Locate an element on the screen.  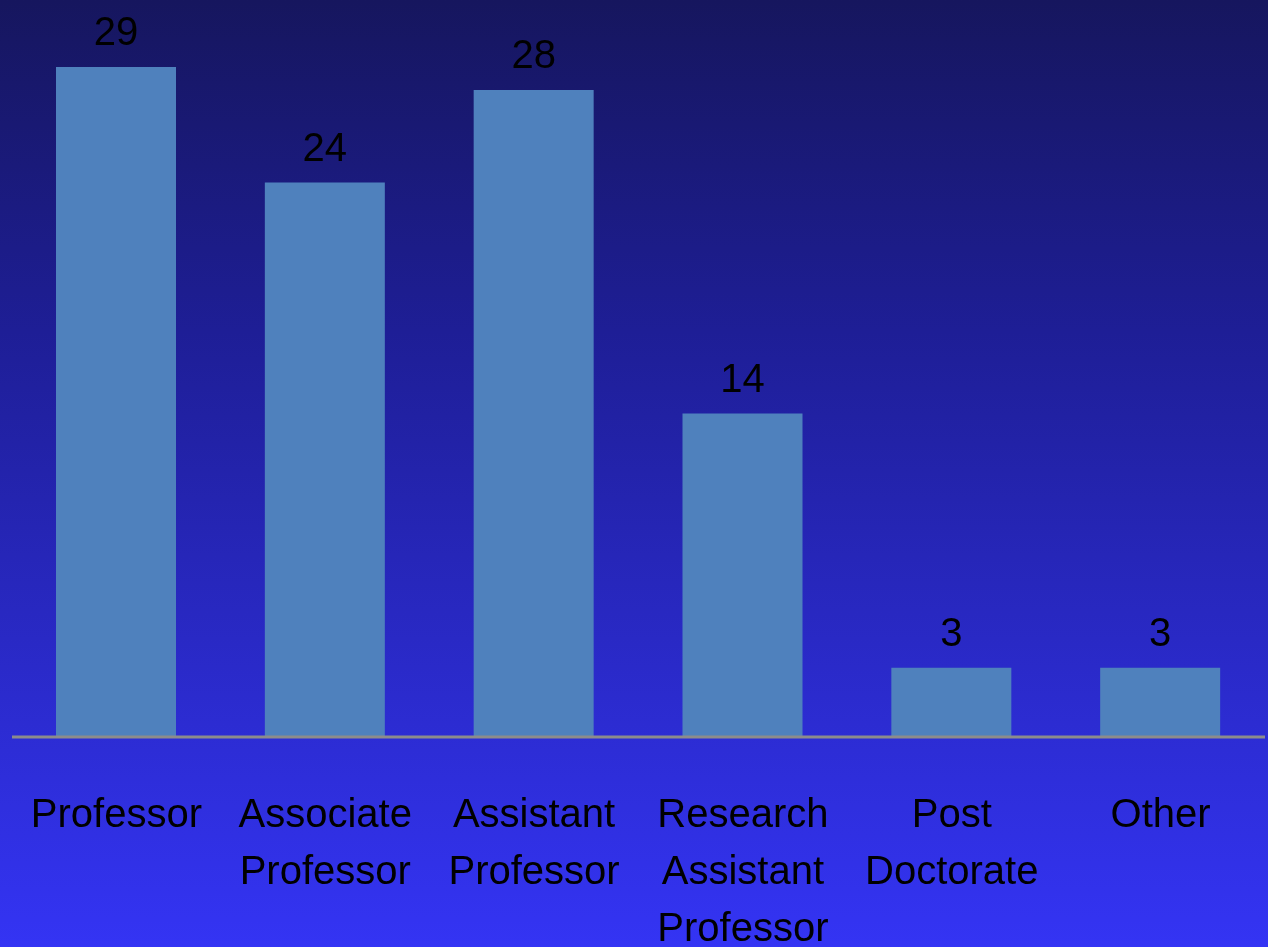
data-label: 14 is located at coordinates (742, 377).